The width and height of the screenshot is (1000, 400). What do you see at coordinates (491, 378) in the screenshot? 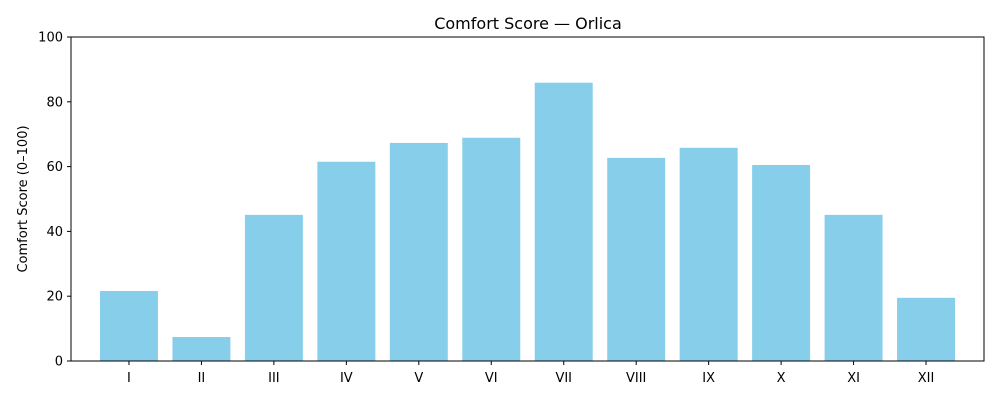
I see `x-tick-label: VI` at bounding box center [491, 378].